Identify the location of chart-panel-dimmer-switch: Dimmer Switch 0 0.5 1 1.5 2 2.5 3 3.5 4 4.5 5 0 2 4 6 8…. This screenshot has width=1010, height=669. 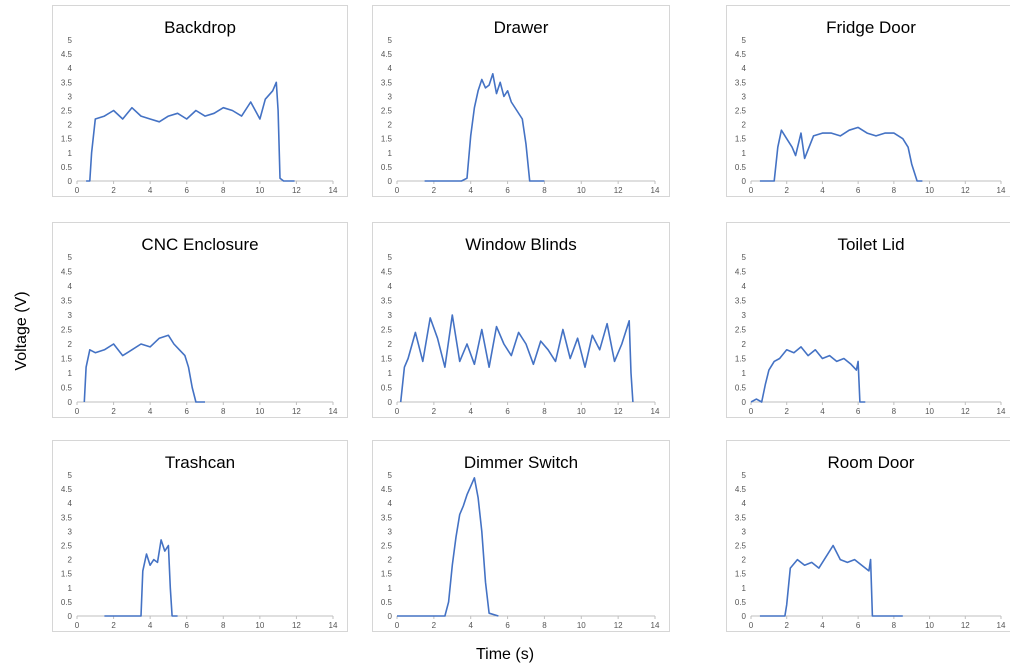
(521, 536).